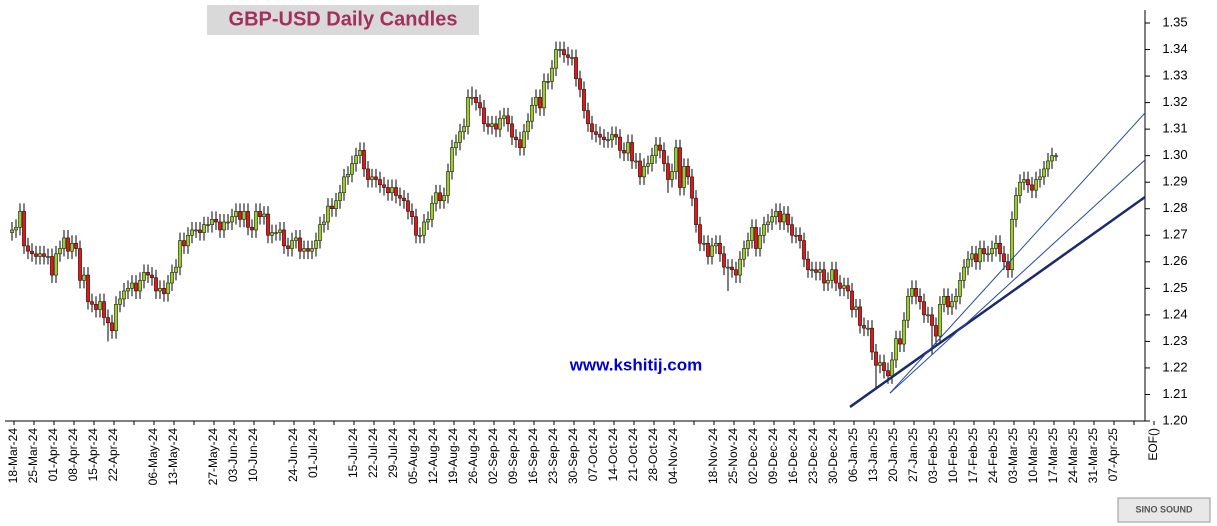 The image size is (1217, 526). I want to click on x-tick-label: 24-Feb-25, so click(993, 456).